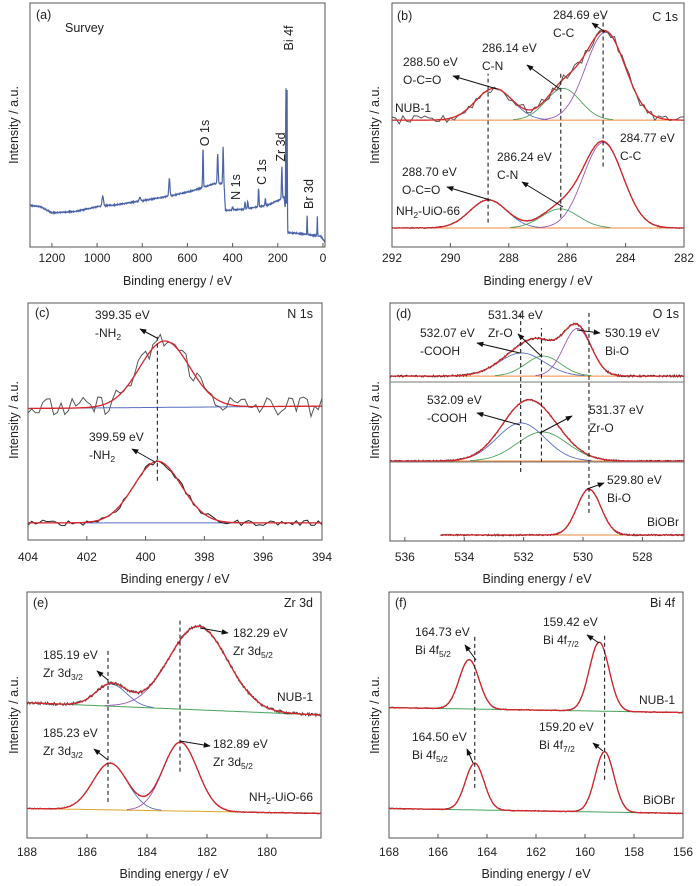  I want to click on sample-name-rest: -UiO-66, so click(439, 211).